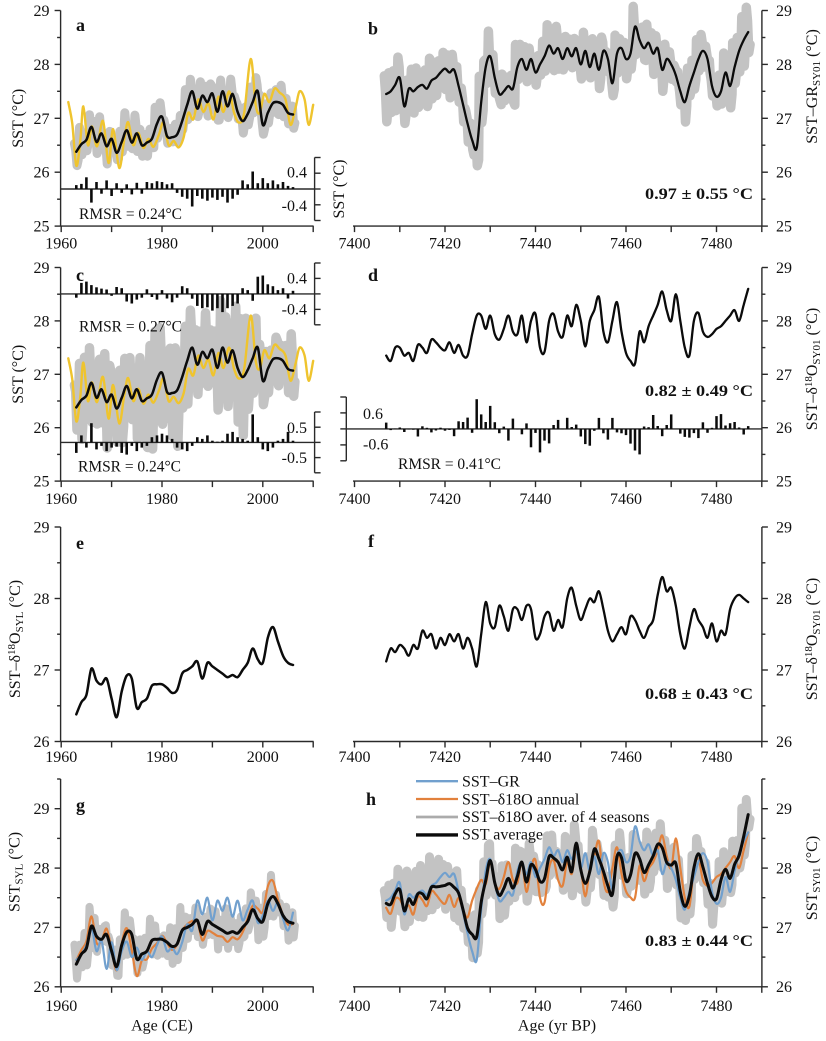 This screenshot has height=1041, width=826. What do you see at coordinates (557, 1026) in the screenshot?
I see `svg-text: Age (yr BP)` at bounding box center [557, 1026].